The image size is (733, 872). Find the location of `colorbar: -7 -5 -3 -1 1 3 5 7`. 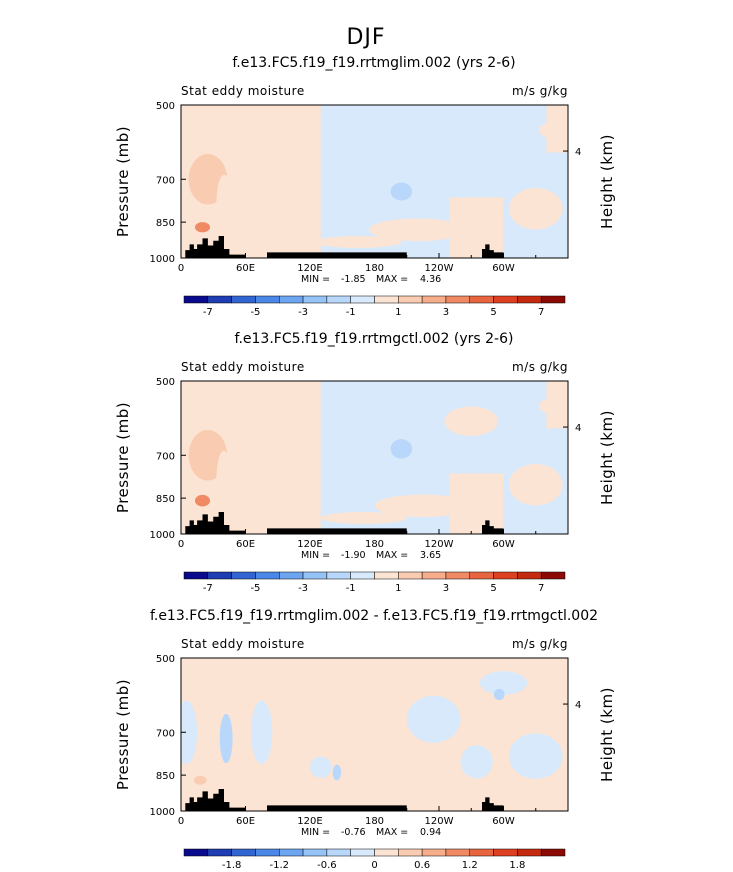

colorbar: -7 -5 -3 -1 1 3 5 7 is located at coordinates (374, 582).